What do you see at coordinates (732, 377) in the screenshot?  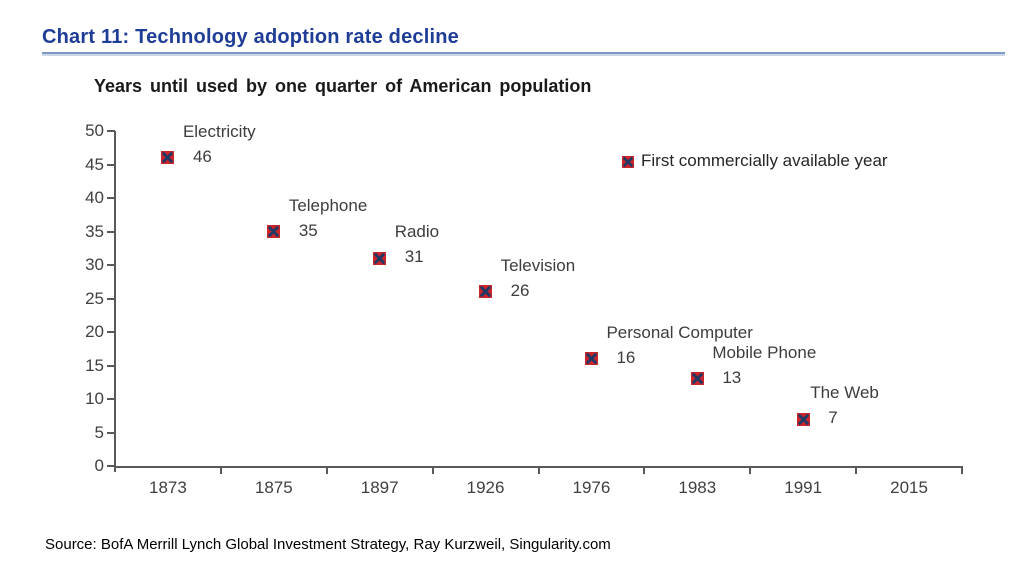 I see `data-point-value: 13` at bounding box center [732, 377].